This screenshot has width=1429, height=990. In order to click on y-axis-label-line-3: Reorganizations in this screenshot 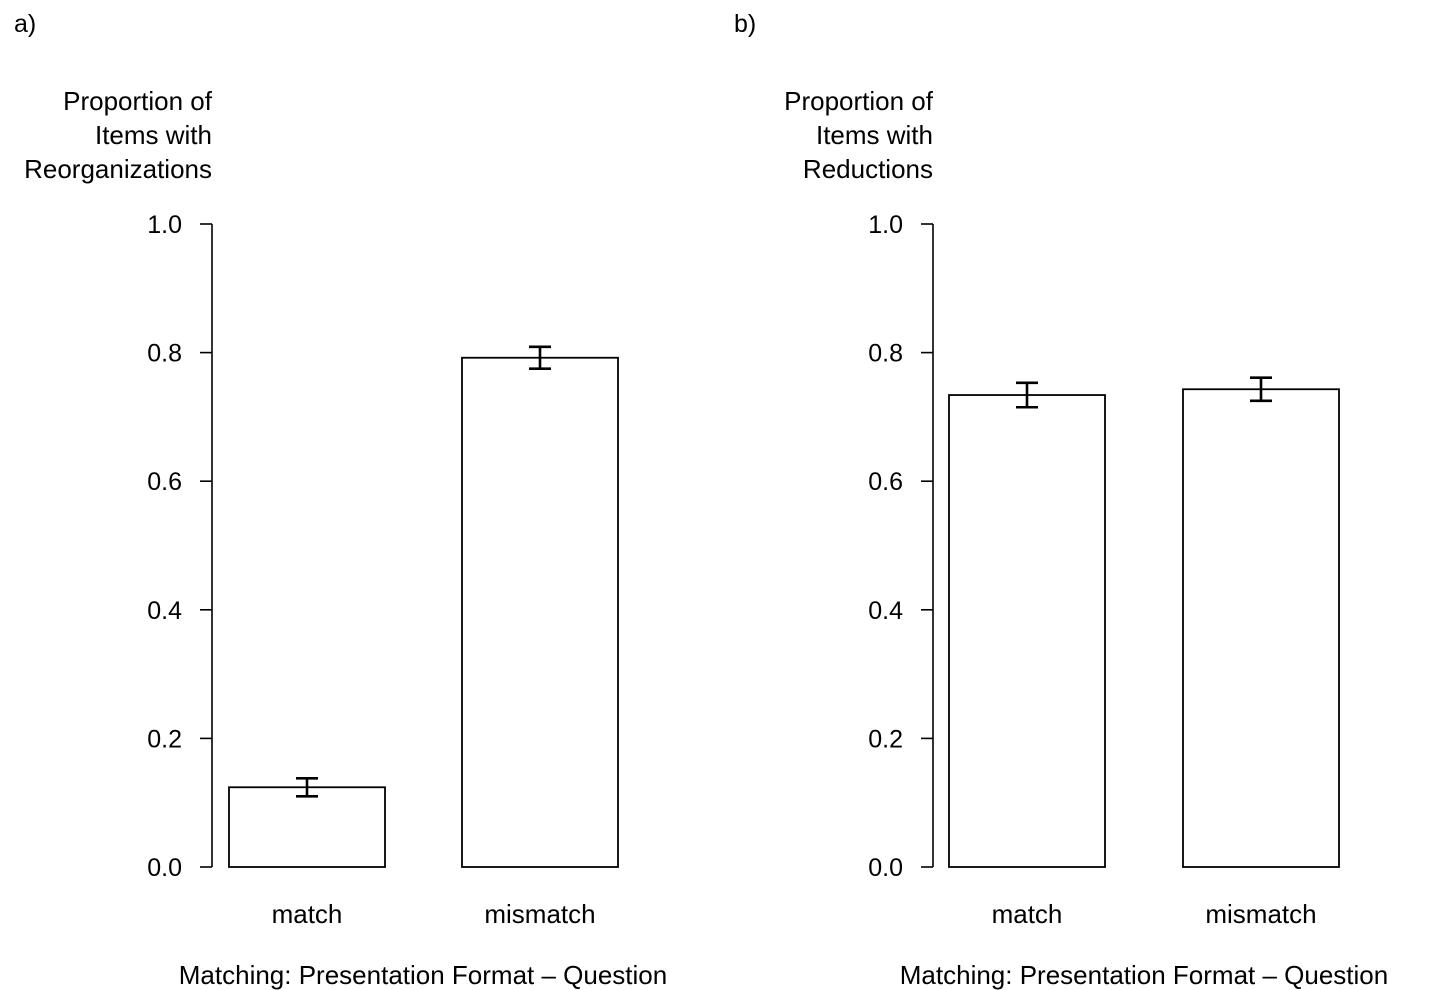, I will do `click(118, 169)`.